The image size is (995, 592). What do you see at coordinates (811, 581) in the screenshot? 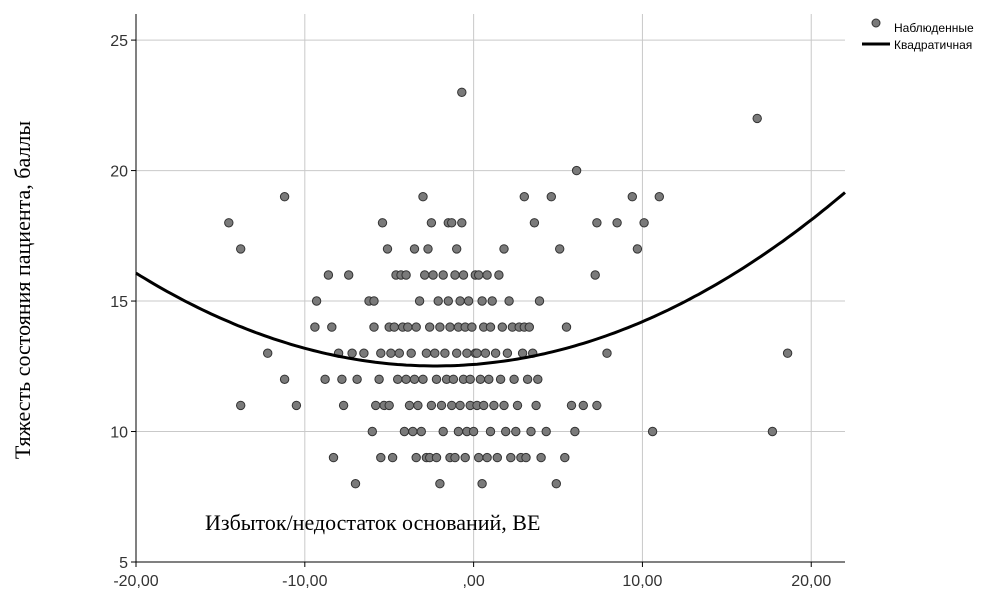
I see `x-tick-label: 20,00` at bounding box center [811, 581].